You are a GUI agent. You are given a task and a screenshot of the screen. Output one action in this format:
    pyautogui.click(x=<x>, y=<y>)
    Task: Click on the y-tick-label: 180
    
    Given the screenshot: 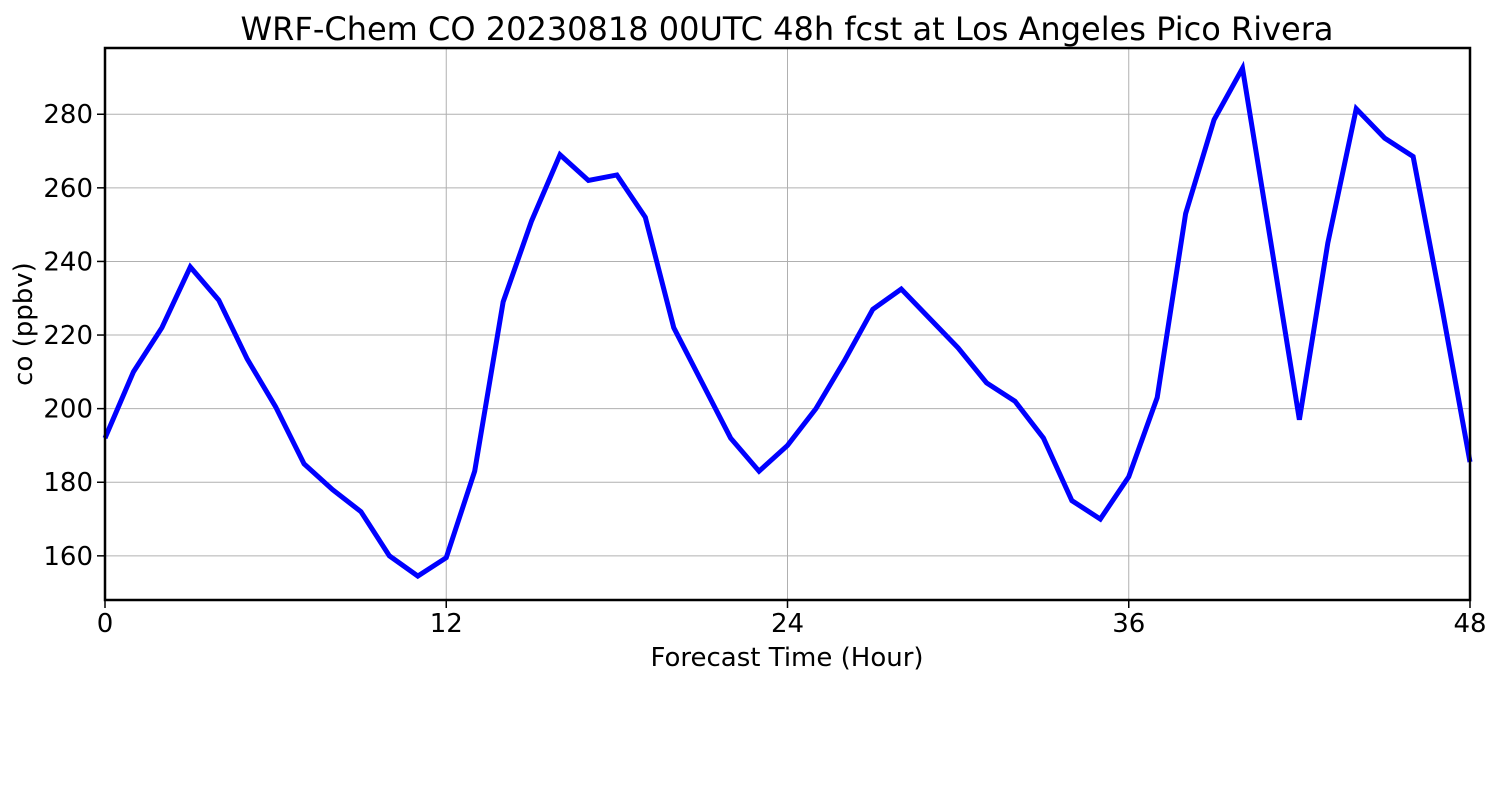 What is the action you would take?
    pyautogui.click(x=68, y=483)
    